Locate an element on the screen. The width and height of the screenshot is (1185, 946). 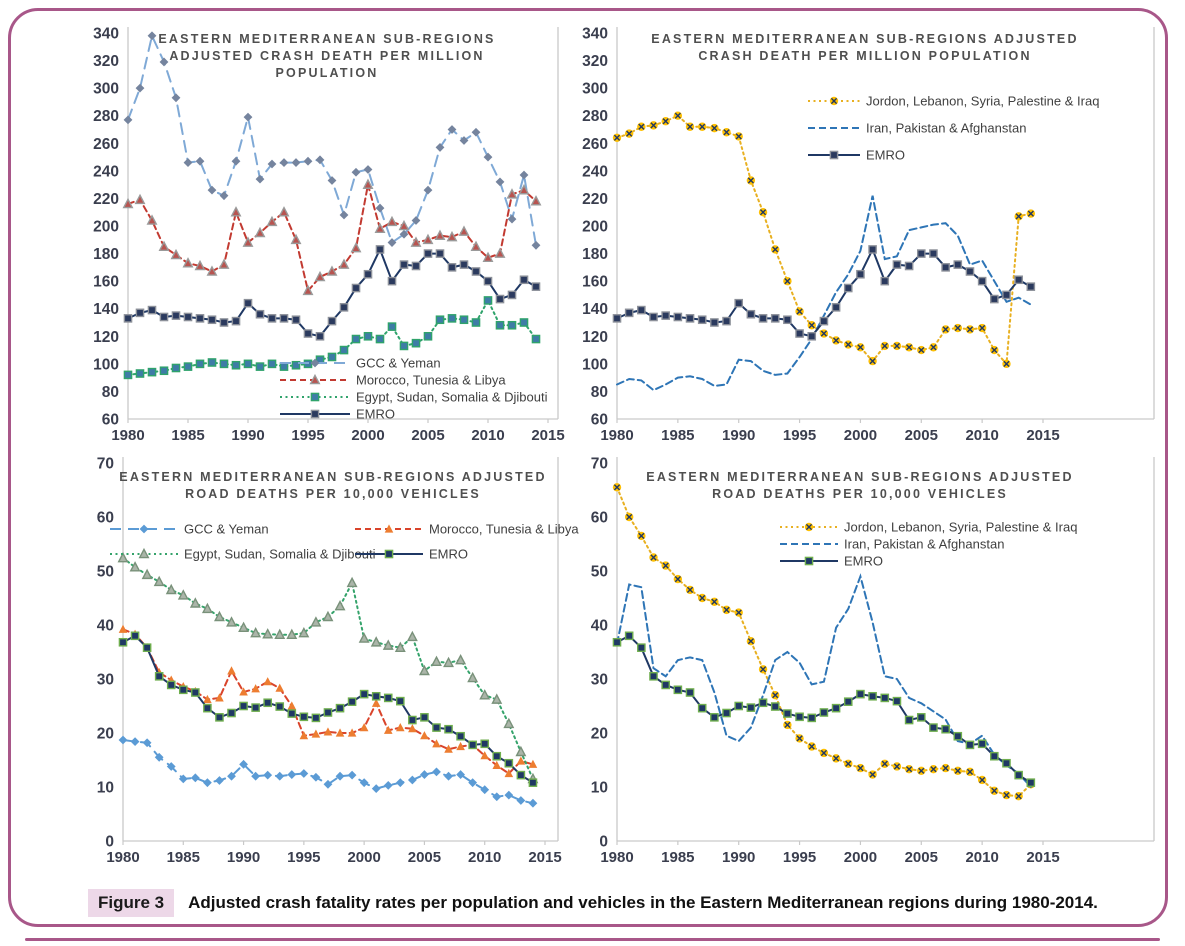
x-tick-label: 1995 is located at coordinates (799, 857).